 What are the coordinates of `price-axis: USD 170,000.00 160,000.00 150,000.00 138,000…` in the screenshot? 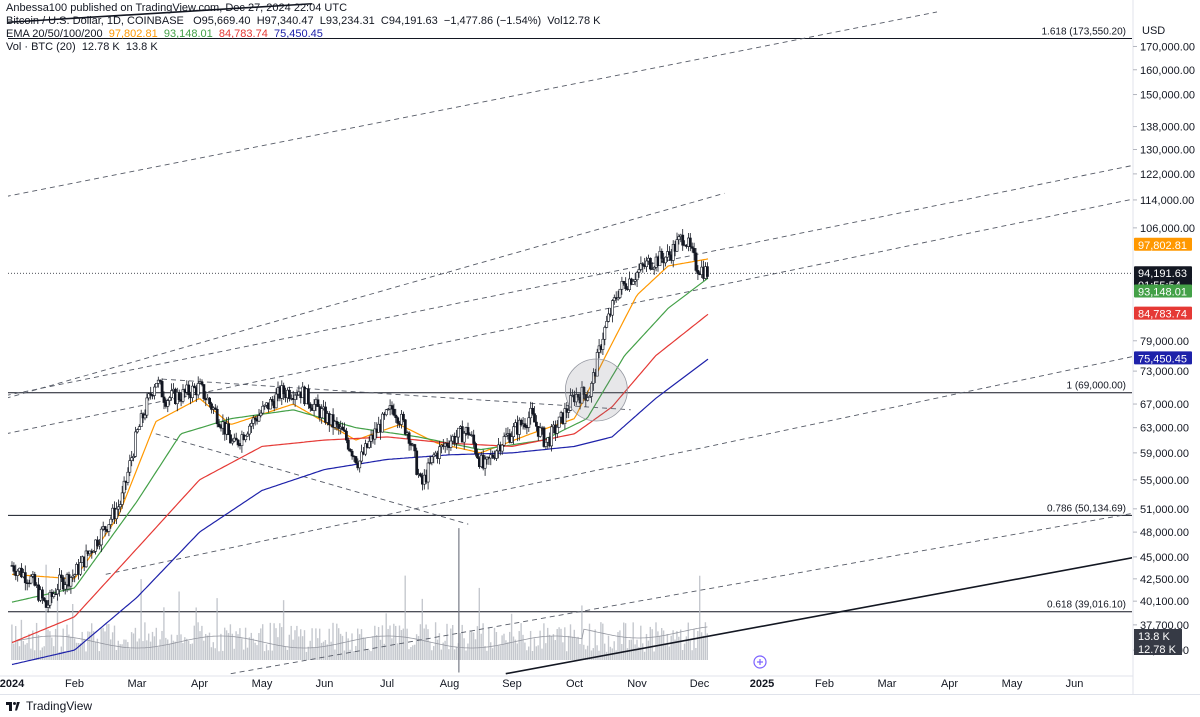 It's located at (1166, 347).